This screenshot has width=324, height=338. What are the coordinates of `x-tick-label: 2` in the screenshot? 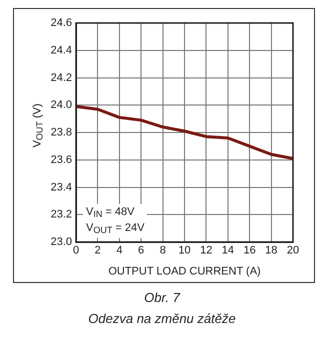 It's located at (97, 250).